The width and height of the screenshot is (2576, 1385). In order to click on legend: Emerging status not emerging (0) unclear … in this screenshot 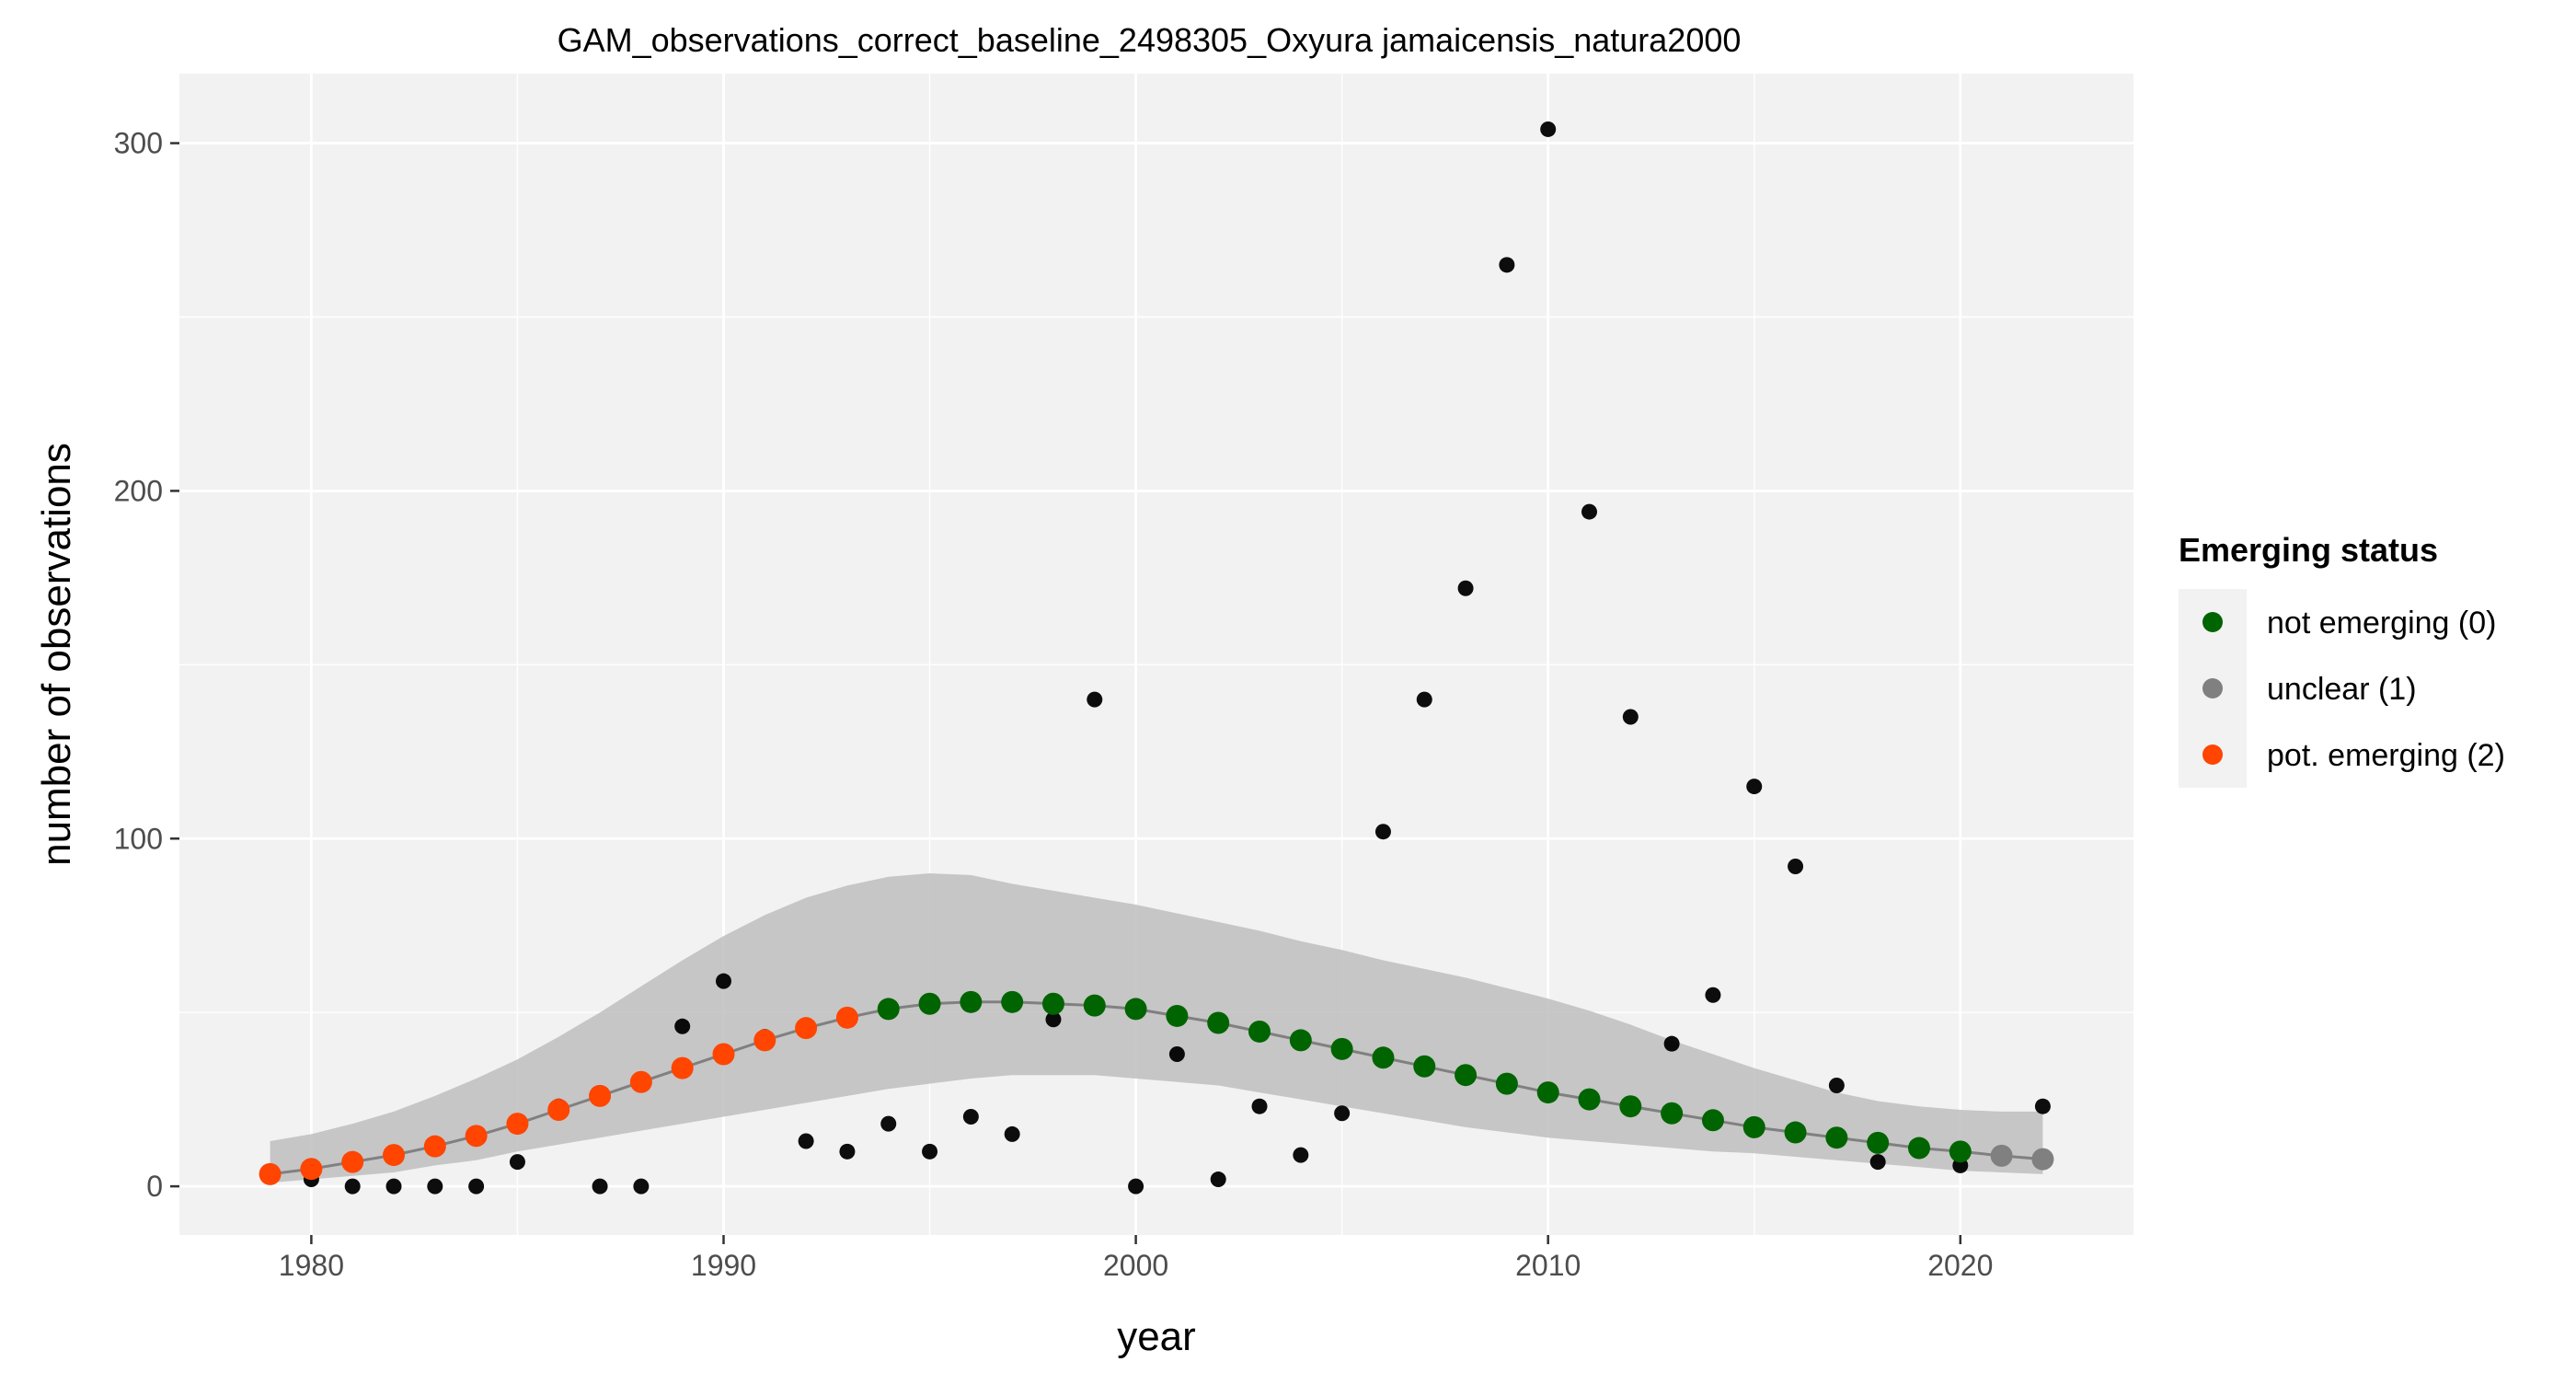, I will do `click(2342, 659)`.